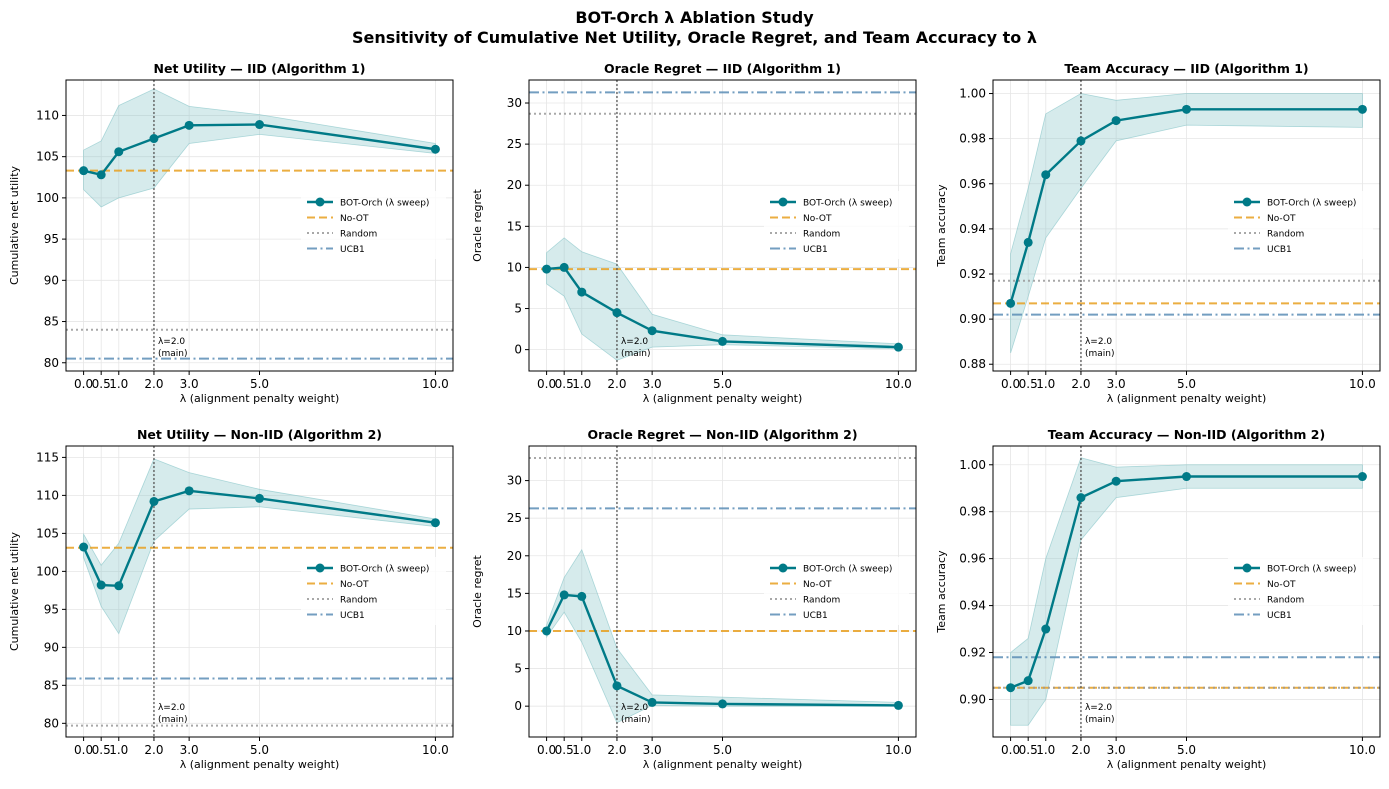  Describe the element at coordinates (514, 518) in the screenshot. I see `y-tick-label: 25` at that location.